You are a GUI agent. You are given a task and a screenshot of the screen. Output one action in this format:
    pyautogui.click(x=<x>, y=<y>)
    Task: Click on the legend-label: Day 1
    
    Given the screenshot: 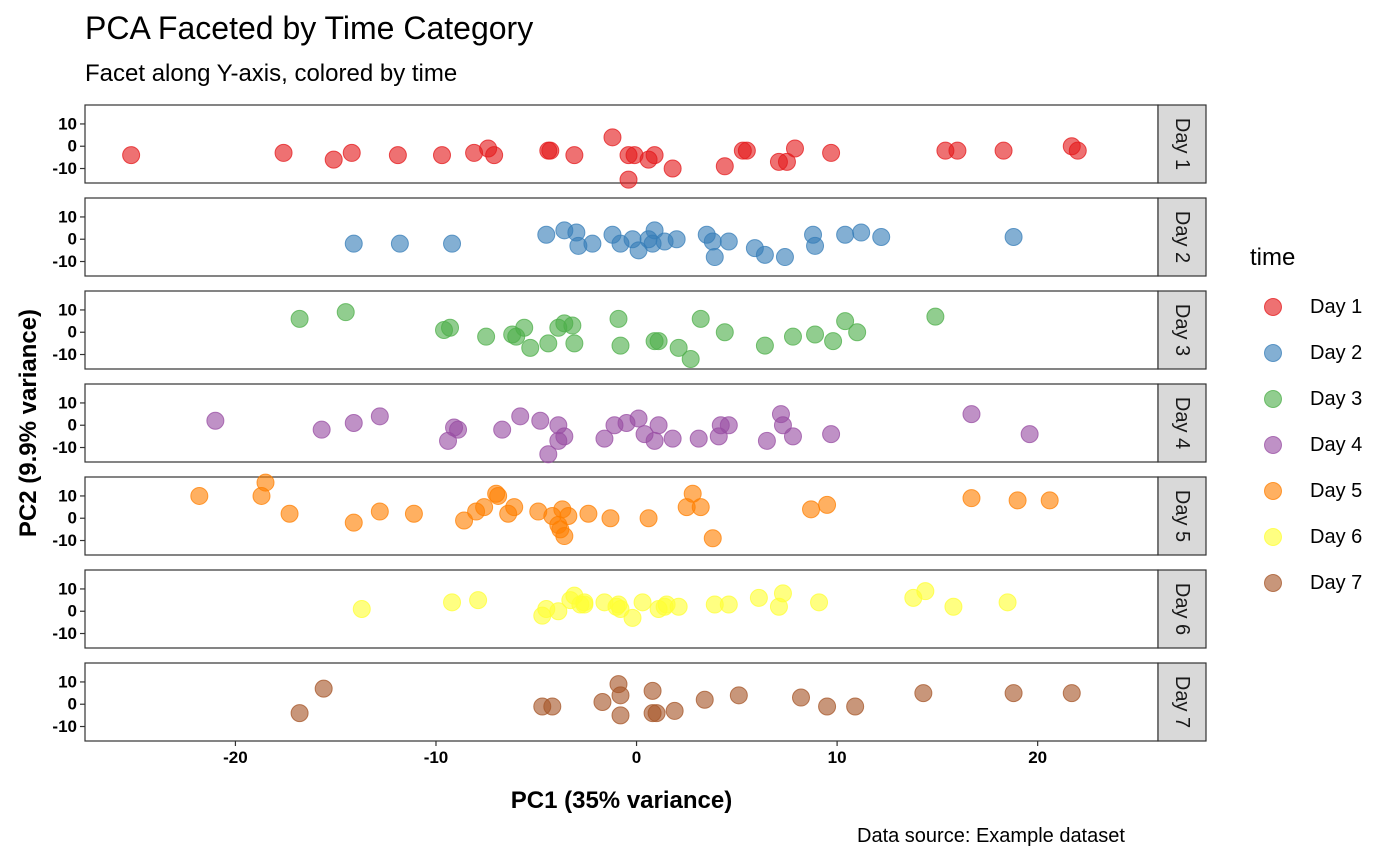 What is the action you would take?
    pyautogui.click(x=1336, y=307)
    